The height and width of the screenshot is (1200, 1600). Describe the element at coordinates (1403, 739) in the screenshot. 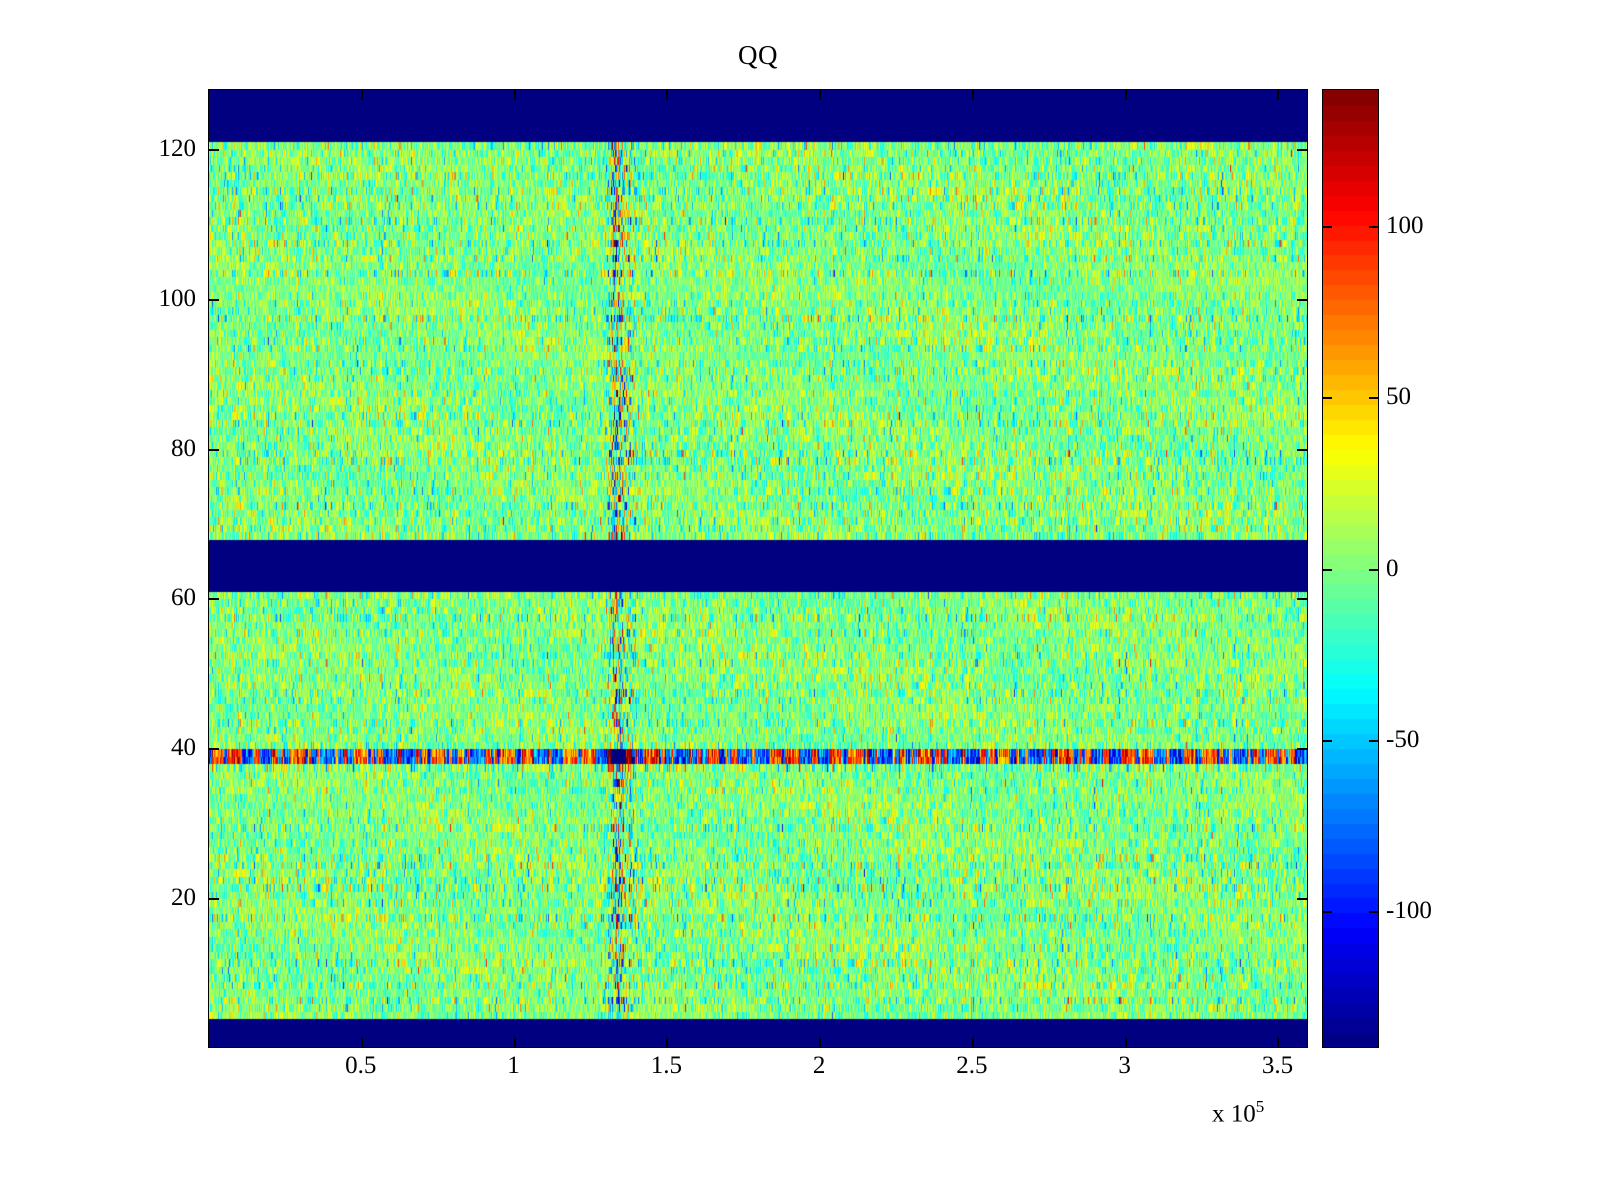

I see `colorbar-tick-label: -50` at that location.